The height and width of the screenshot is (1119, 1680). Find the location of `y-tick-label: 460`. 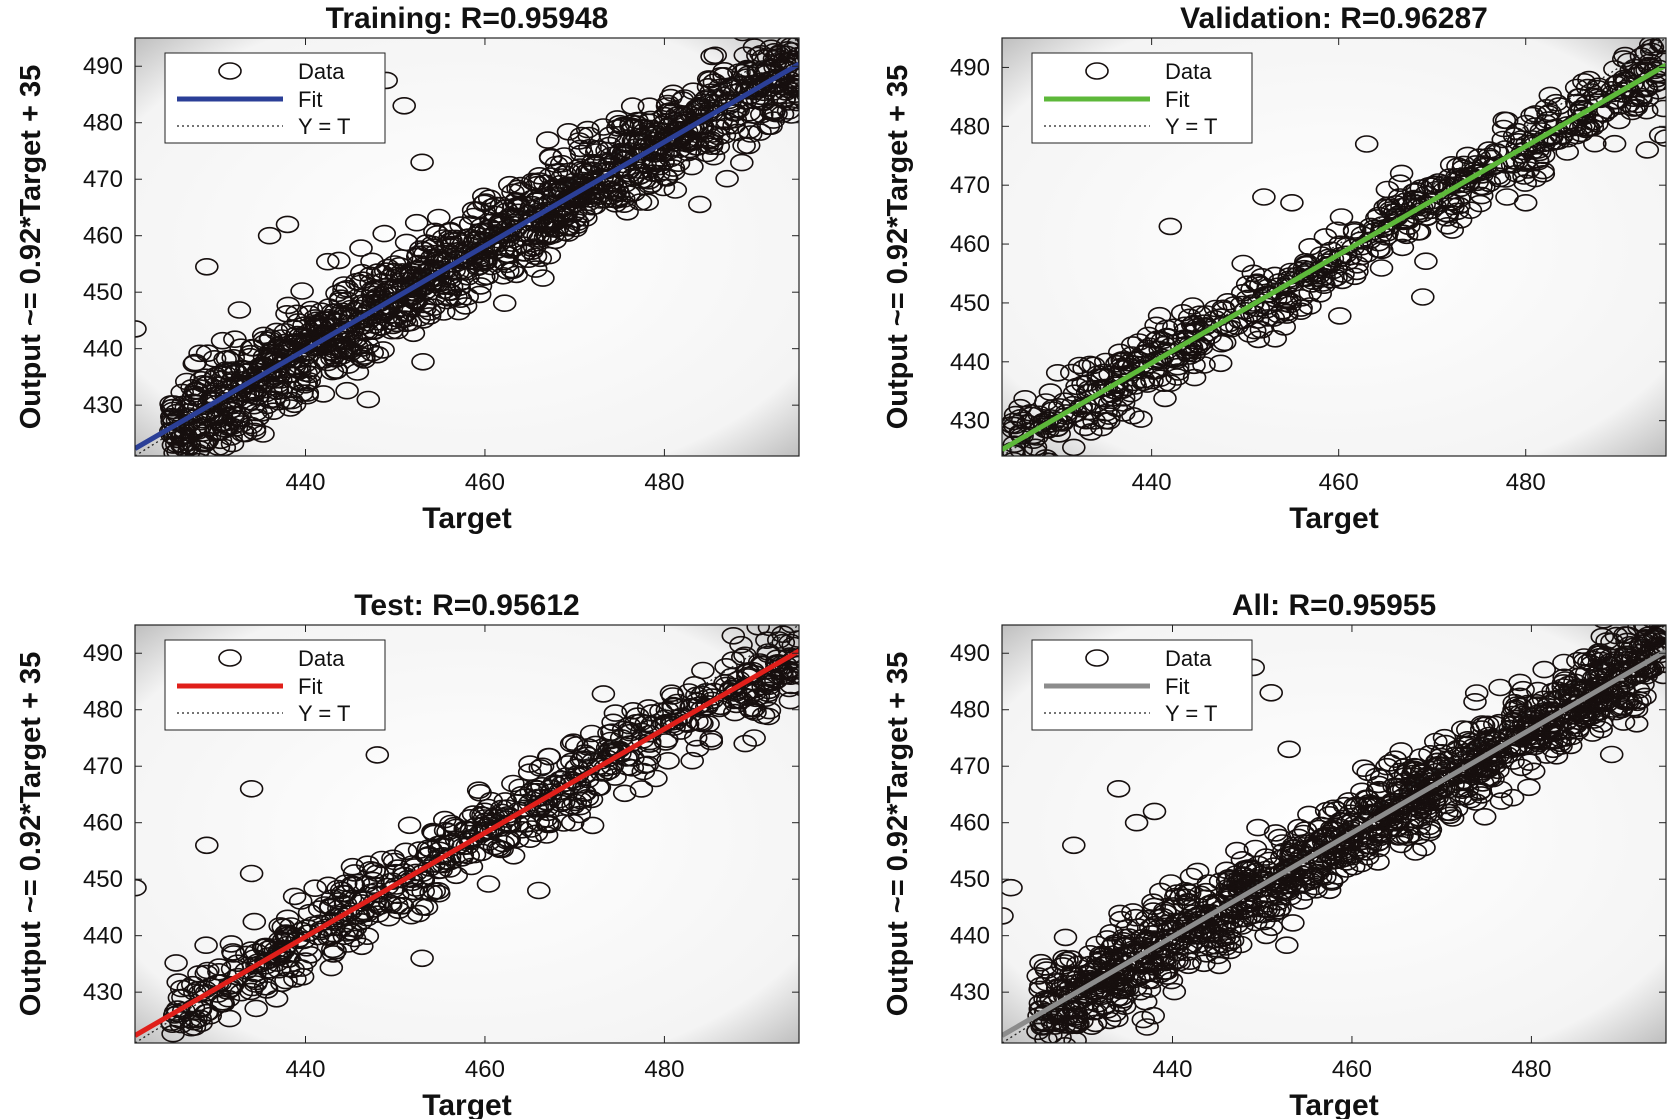

y-tick-label: 460 is located at coordinates (103, 823).